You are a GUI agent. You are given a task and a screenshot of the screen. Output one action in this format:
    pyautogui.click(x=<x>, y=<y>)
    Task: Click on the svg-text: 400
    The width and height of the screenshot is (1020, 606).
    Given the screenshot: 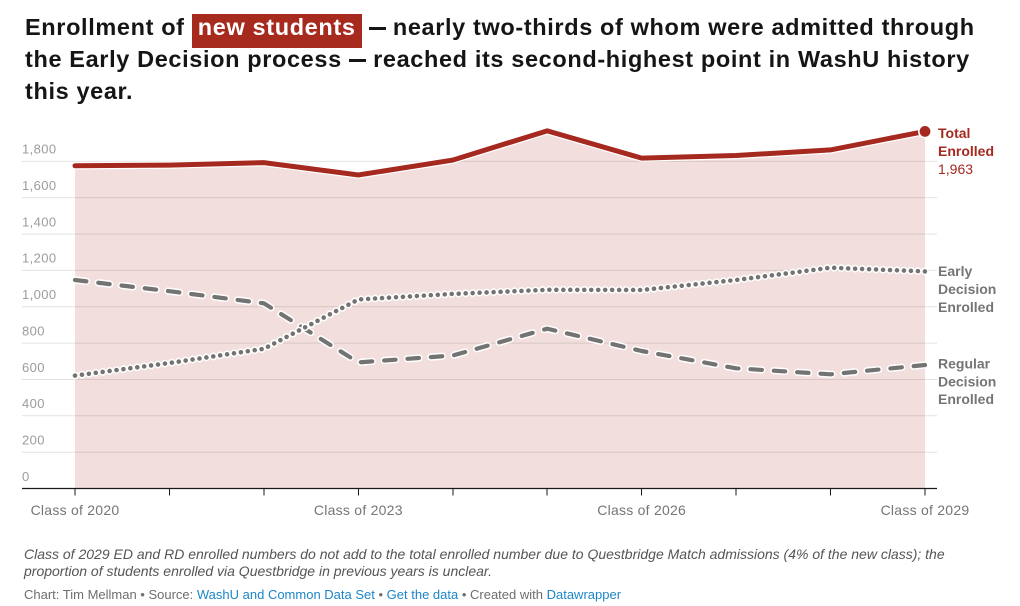 What is the action you would take?
    pyautogui.click(x=33, y=403)
    